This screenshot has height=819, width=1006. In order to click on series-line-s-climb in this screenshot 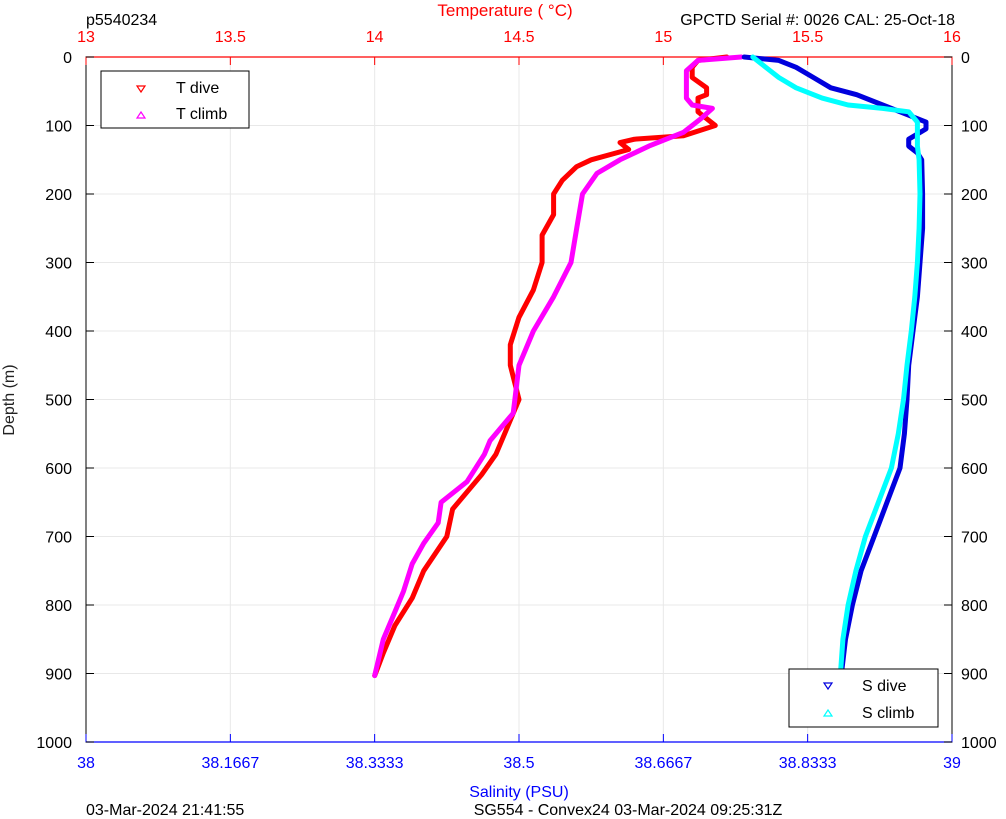, I will do `click(836, 366)`.